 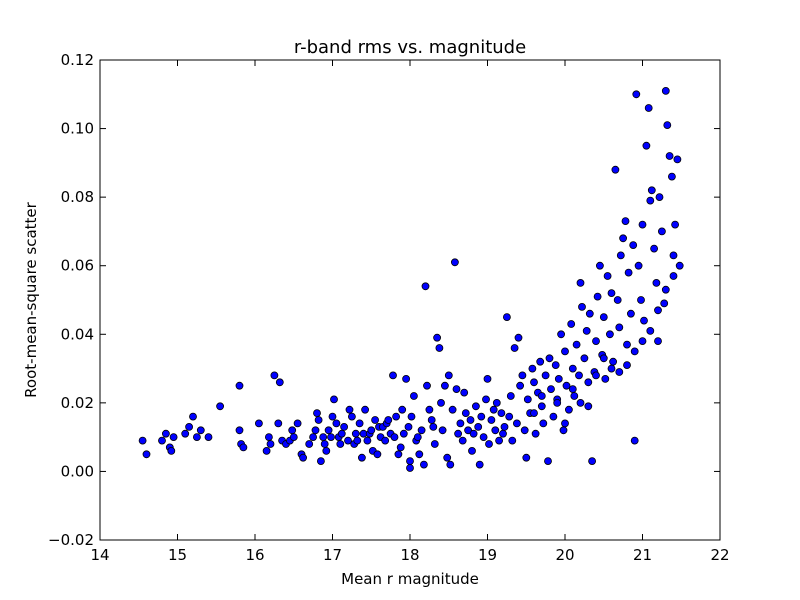 I want to click on y-tick-label: 0.04, so click(x=77, y=334).